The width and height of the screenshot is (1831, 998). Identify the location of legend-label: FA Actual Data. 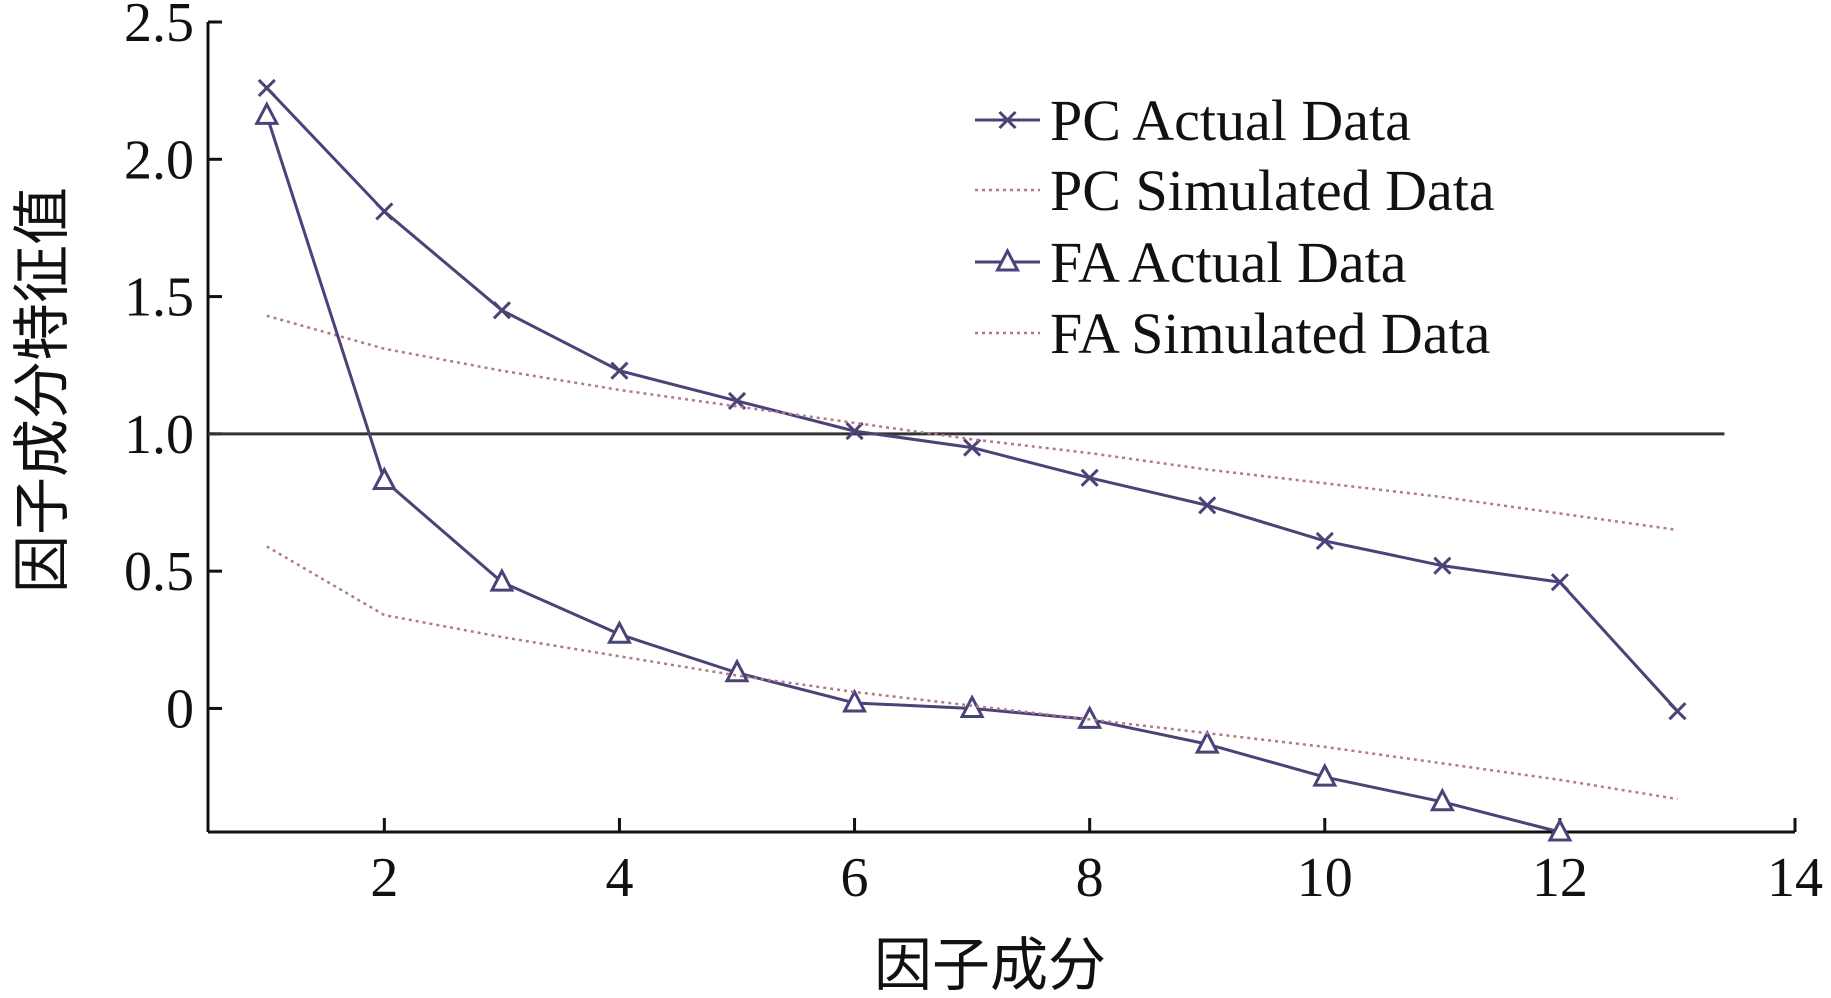
(1228, 262).